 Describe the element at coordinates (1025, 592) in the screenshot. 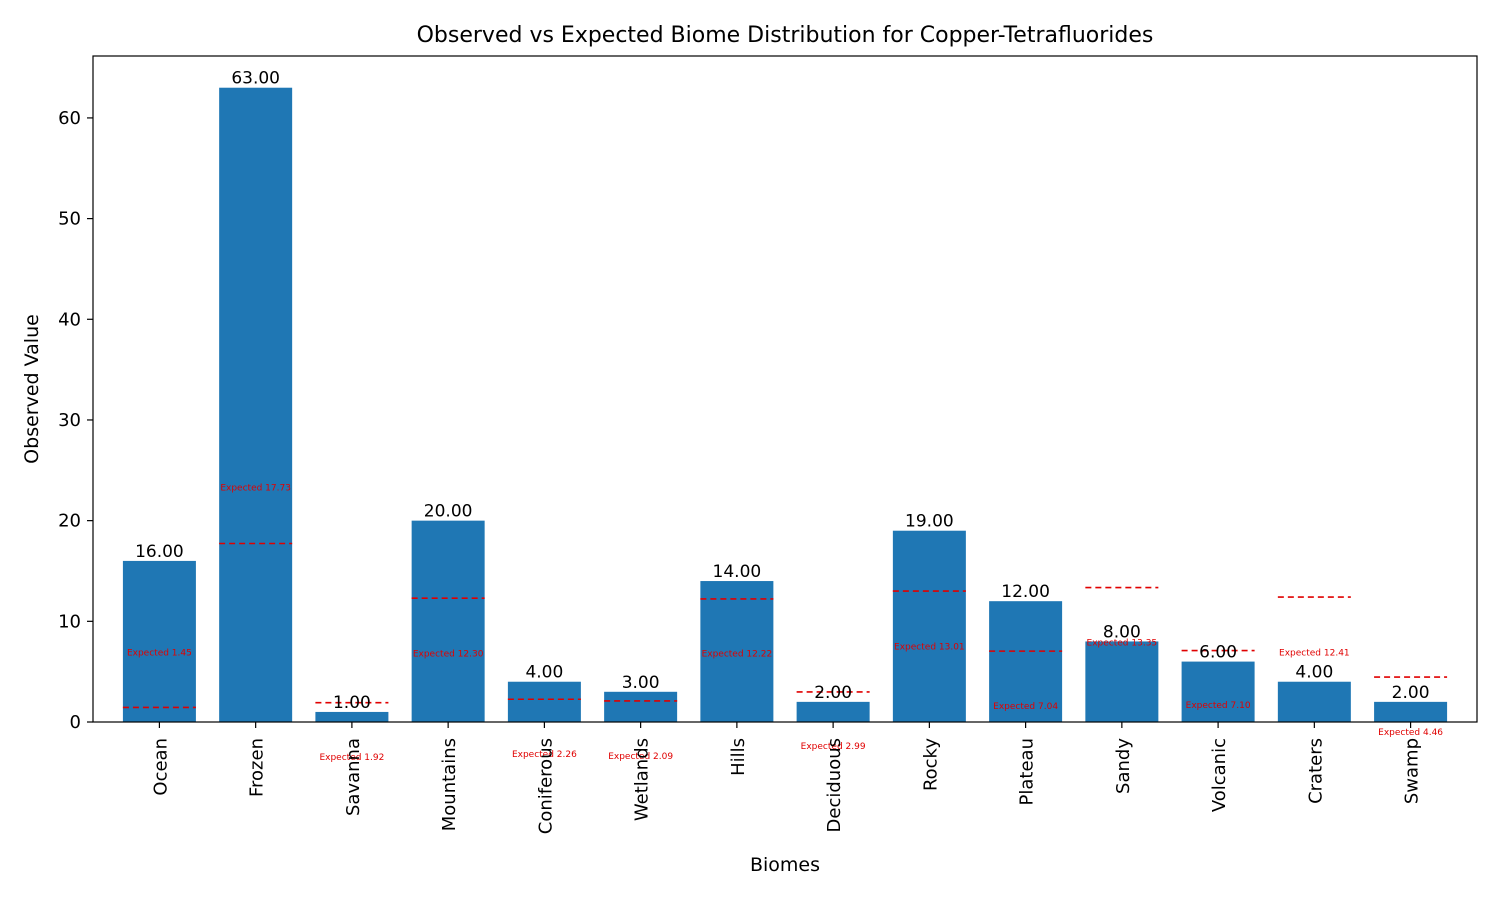

I see `bar-value-label-9: 12.00` at that location.